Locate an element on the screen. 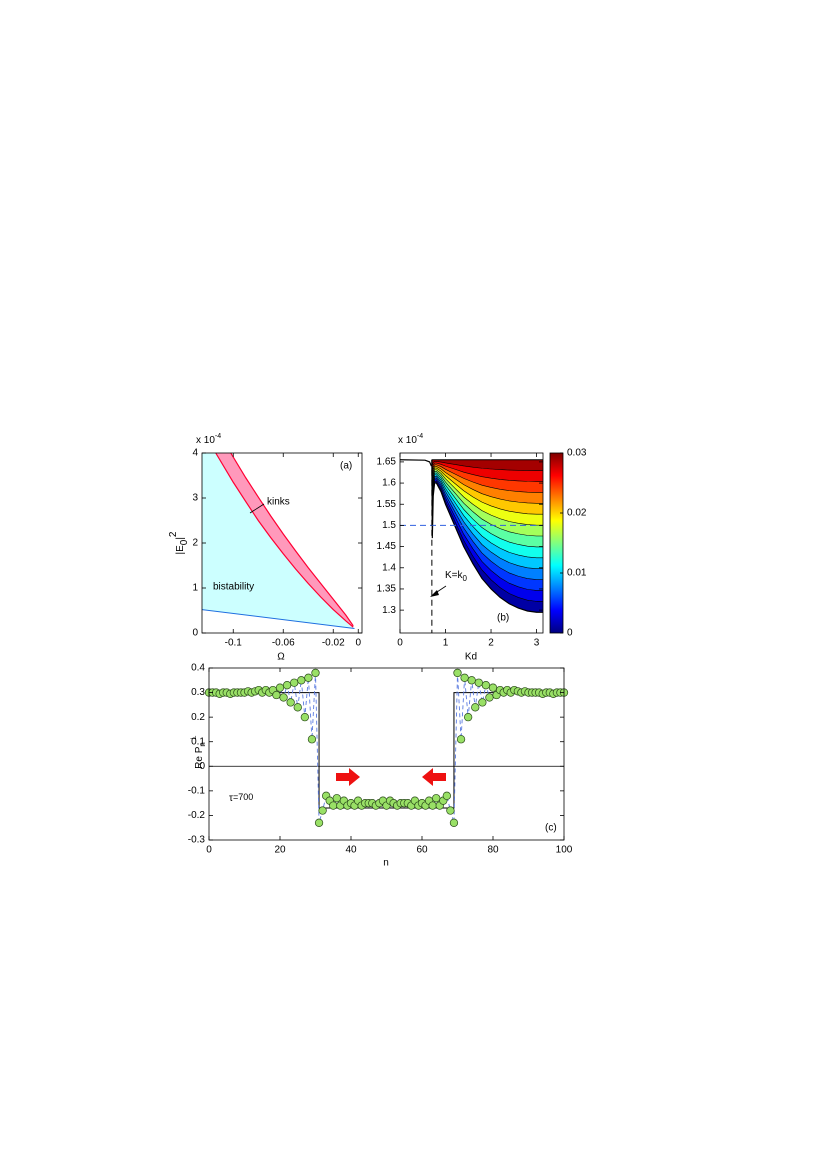 The height and width of the screenshot is (1168, 827). y-tick-label: 0.4 is located at coordinates (198, 668).